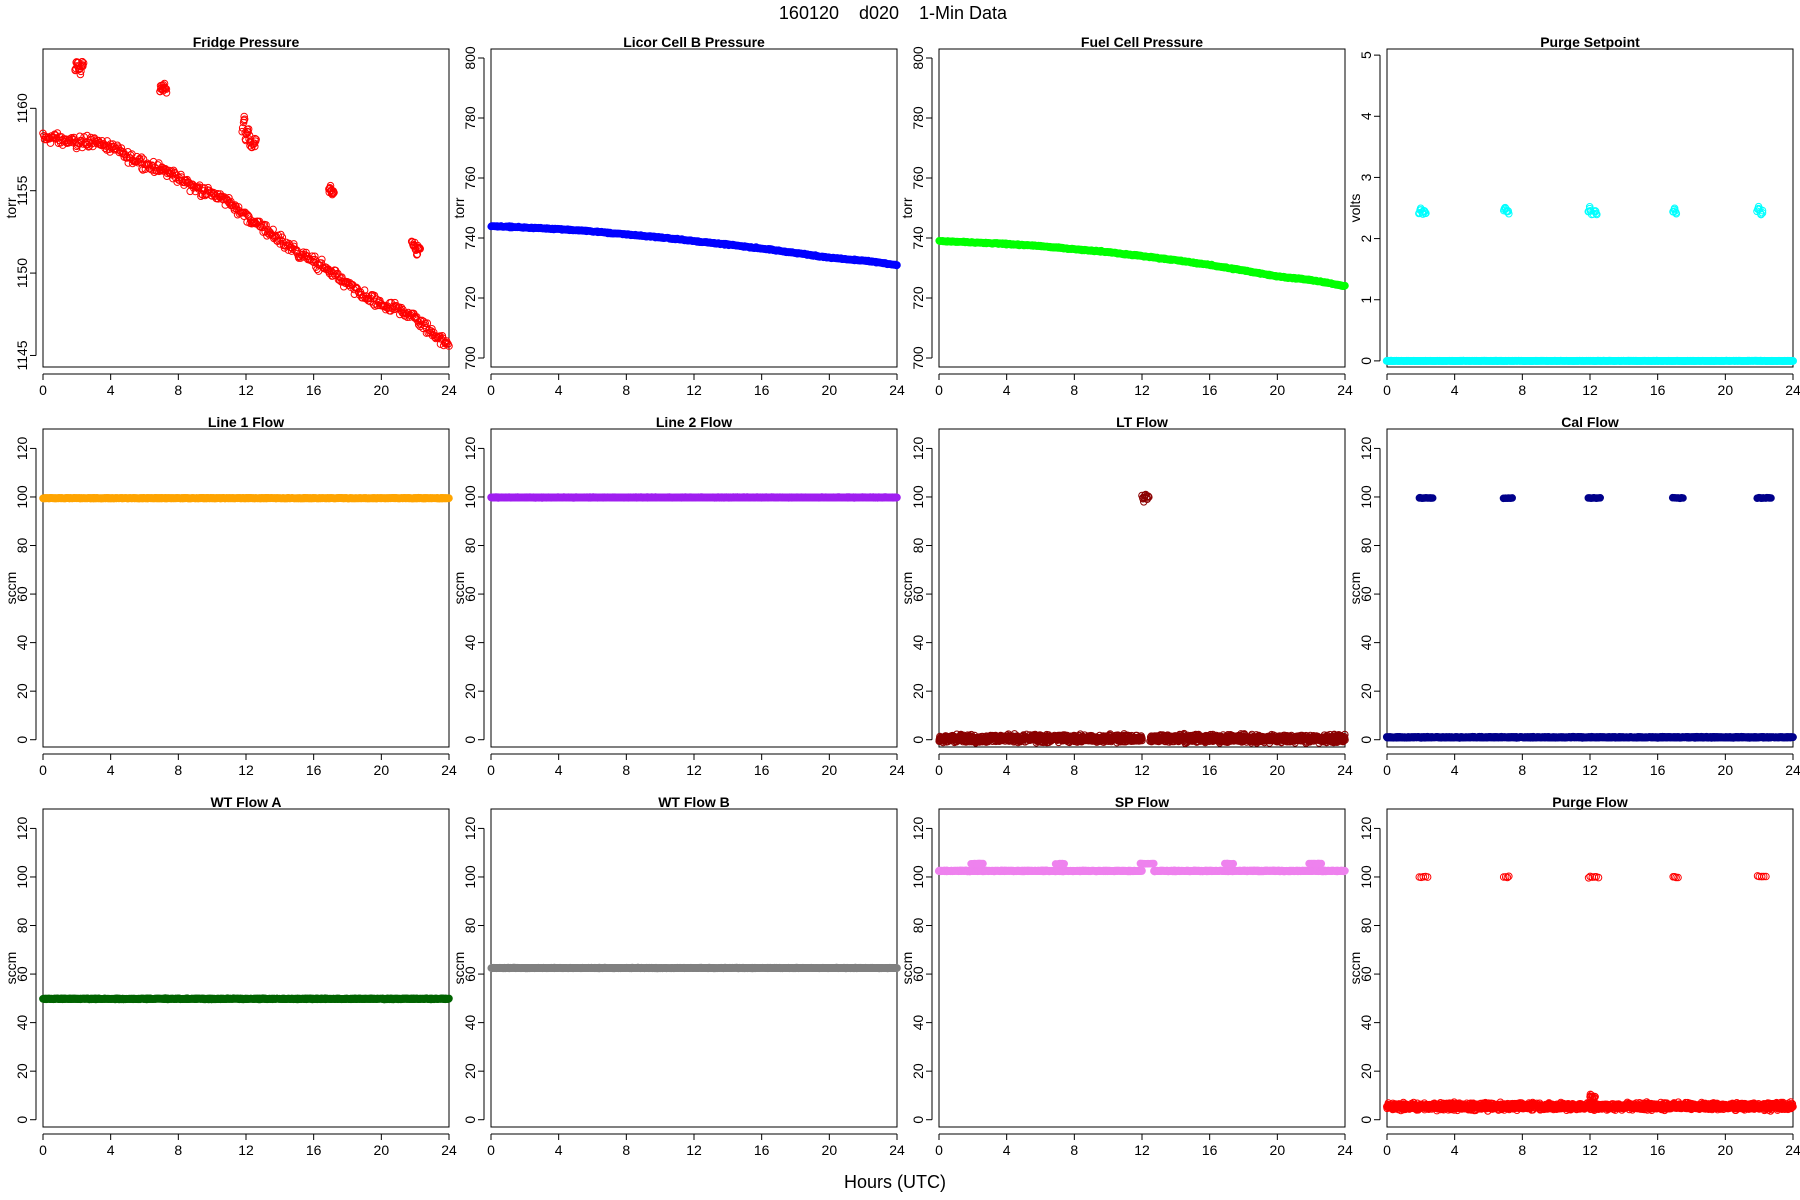 This screenshot has height=1200, width=1800. Describe the element at coordinates (470, 358) in the screenshot. I see `y-tick-label: 700` at that location.